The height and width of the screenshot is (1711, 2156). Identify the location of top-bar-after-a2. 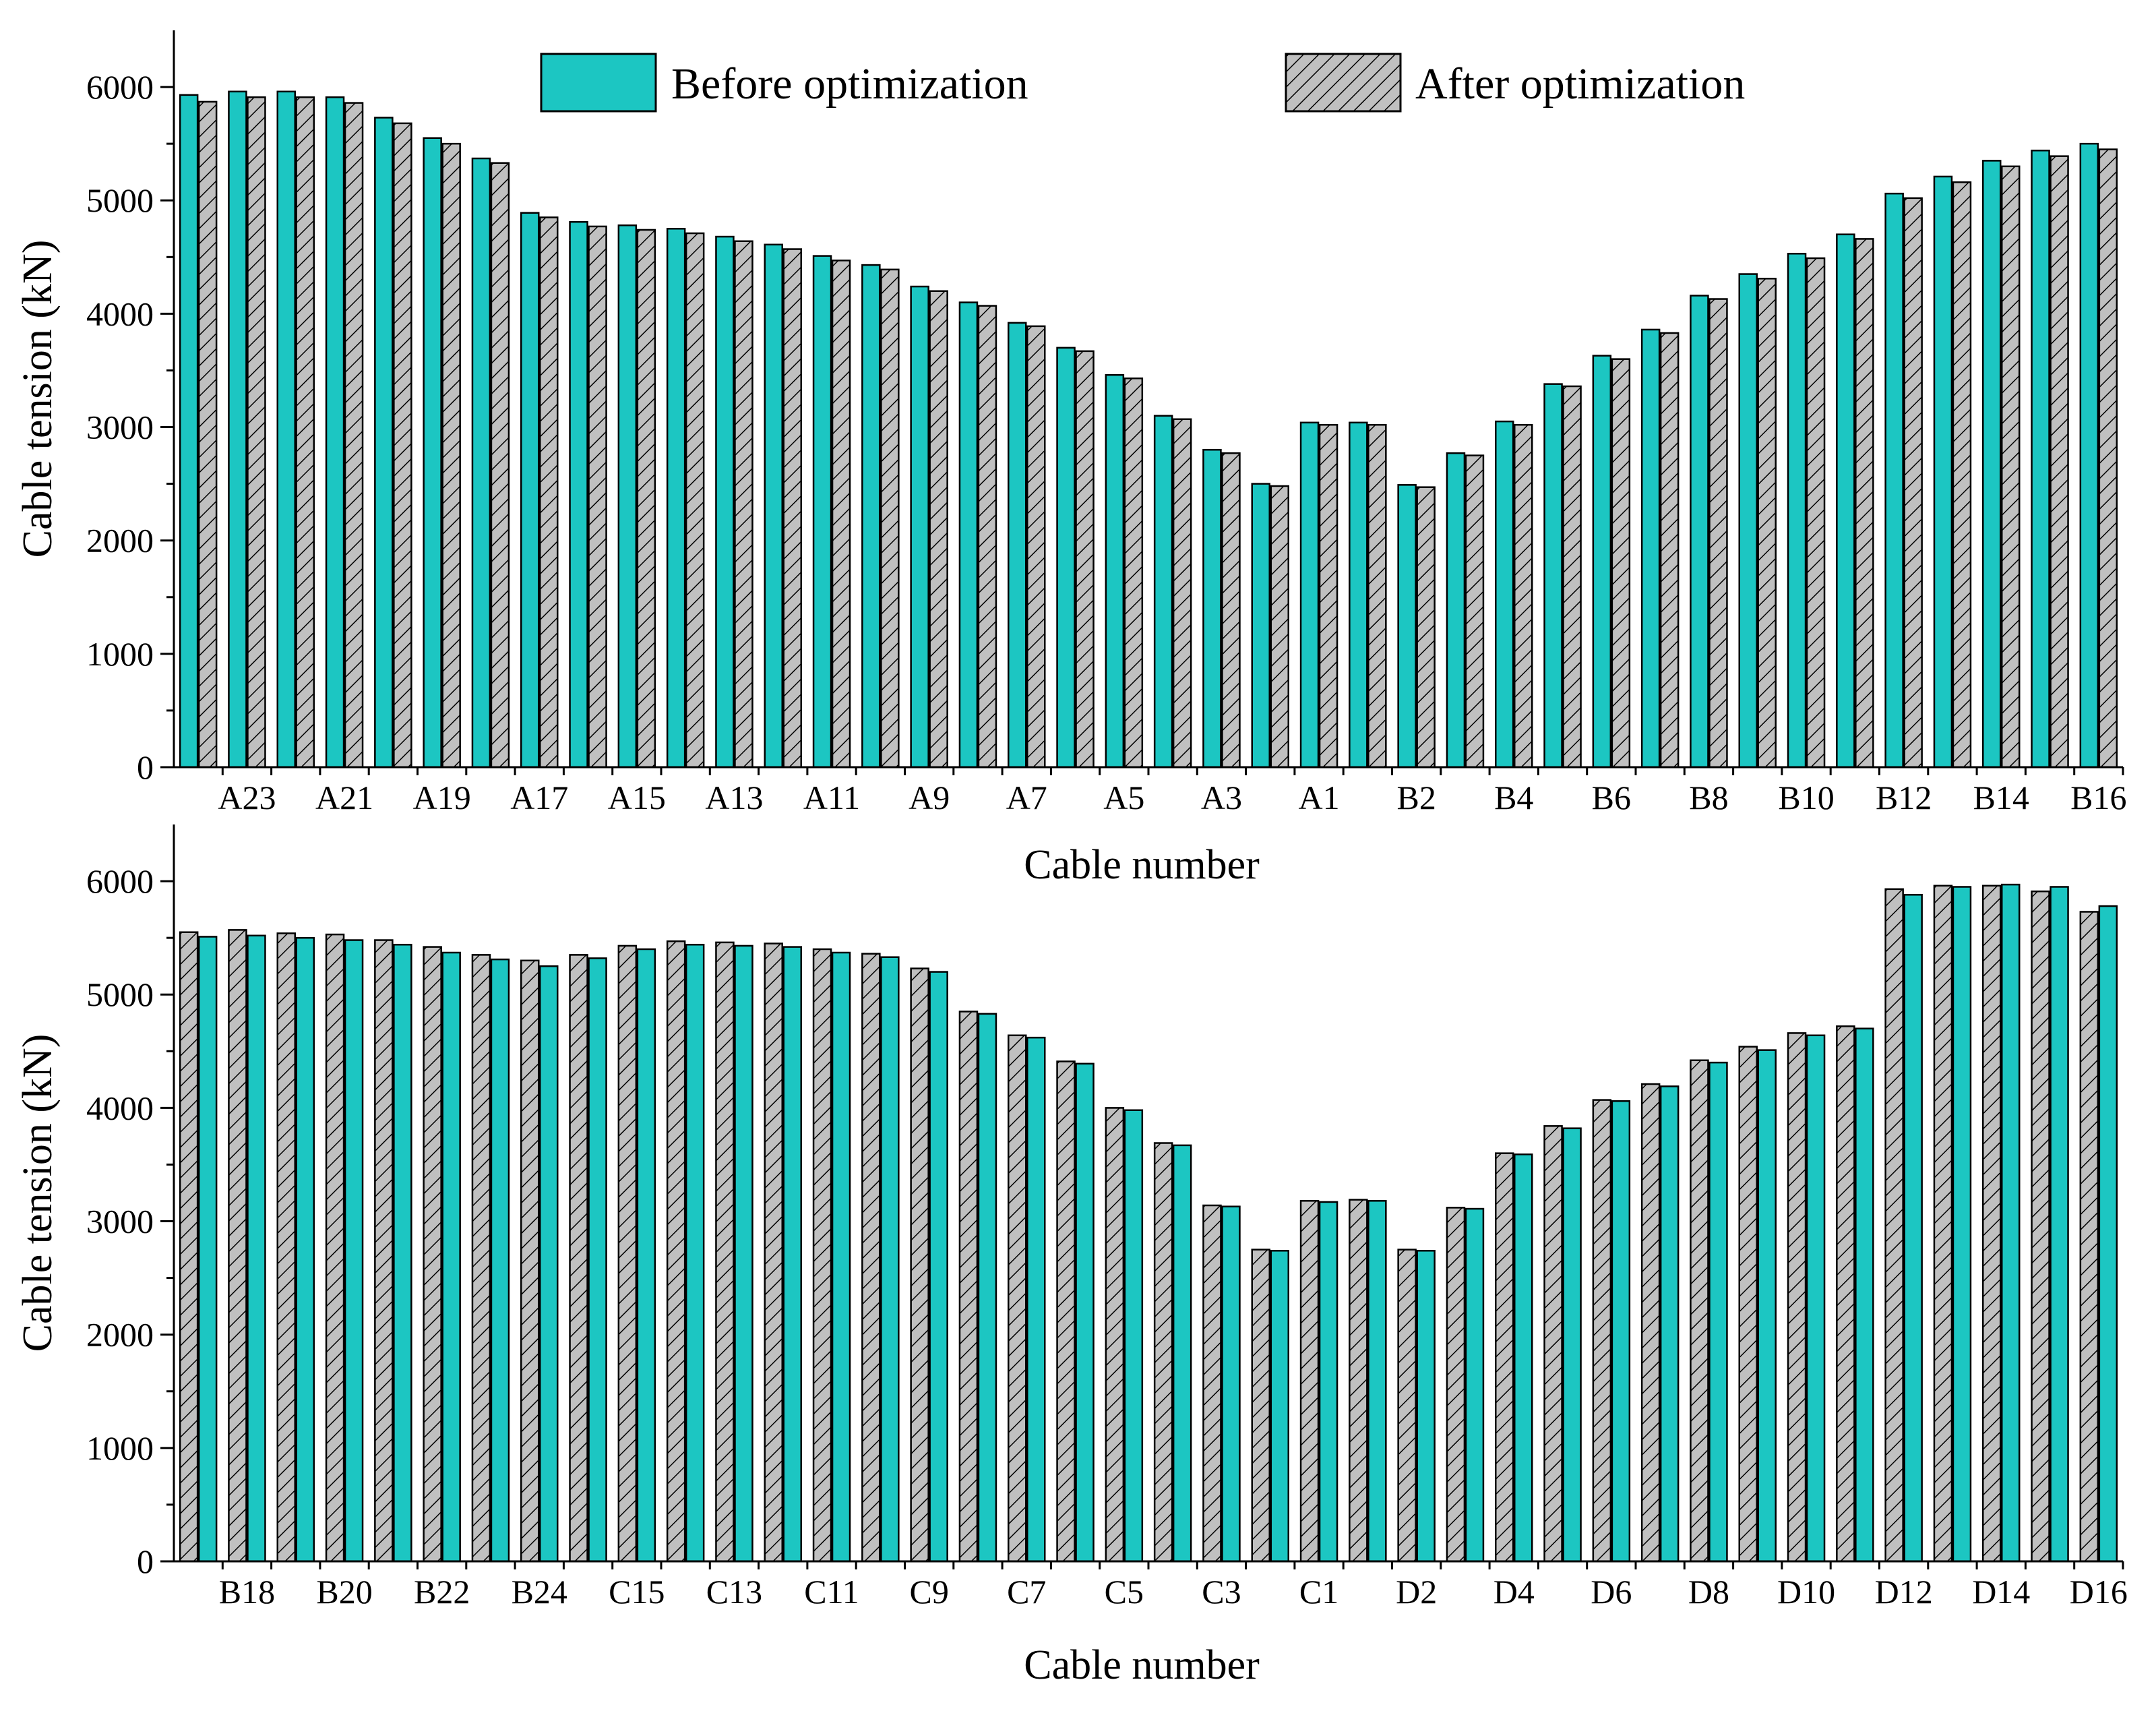
(1280, 627).